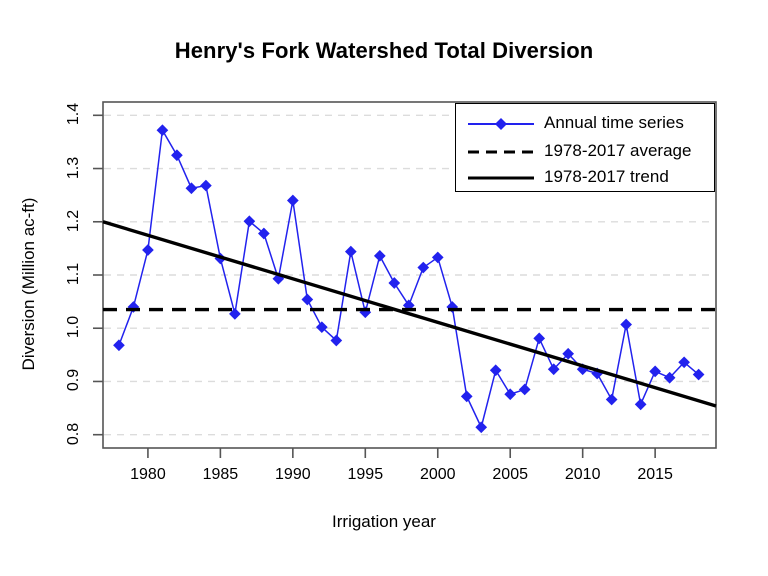  I want to click on legend-item-average: 1978-2017 average, so click(585, 152).